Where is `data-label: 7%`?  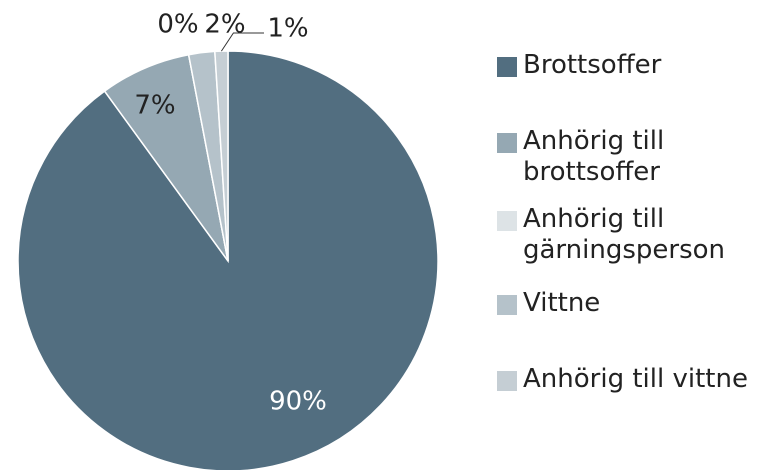 data-label: 7% is located at coordinates (154, 106).